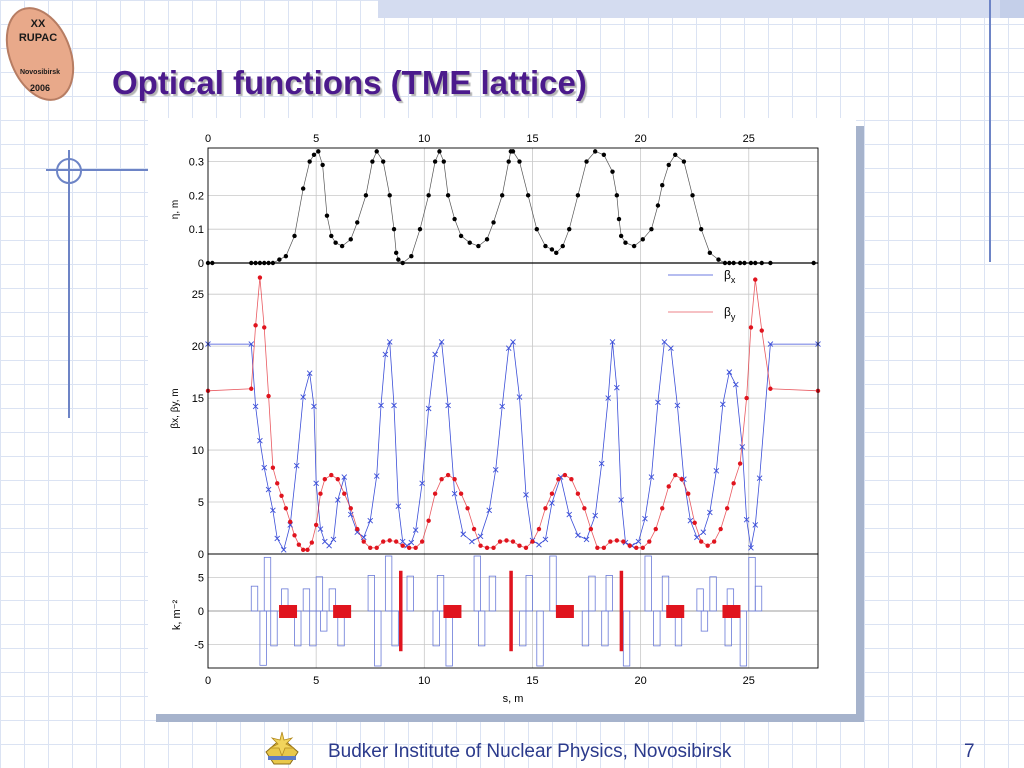 The height and width of the screenshot is (768, 1024). What do you see at coordinates (201, 612) in the screenshot?
I see `magnet-tick-label: 0` at bounding box center [201, 612].